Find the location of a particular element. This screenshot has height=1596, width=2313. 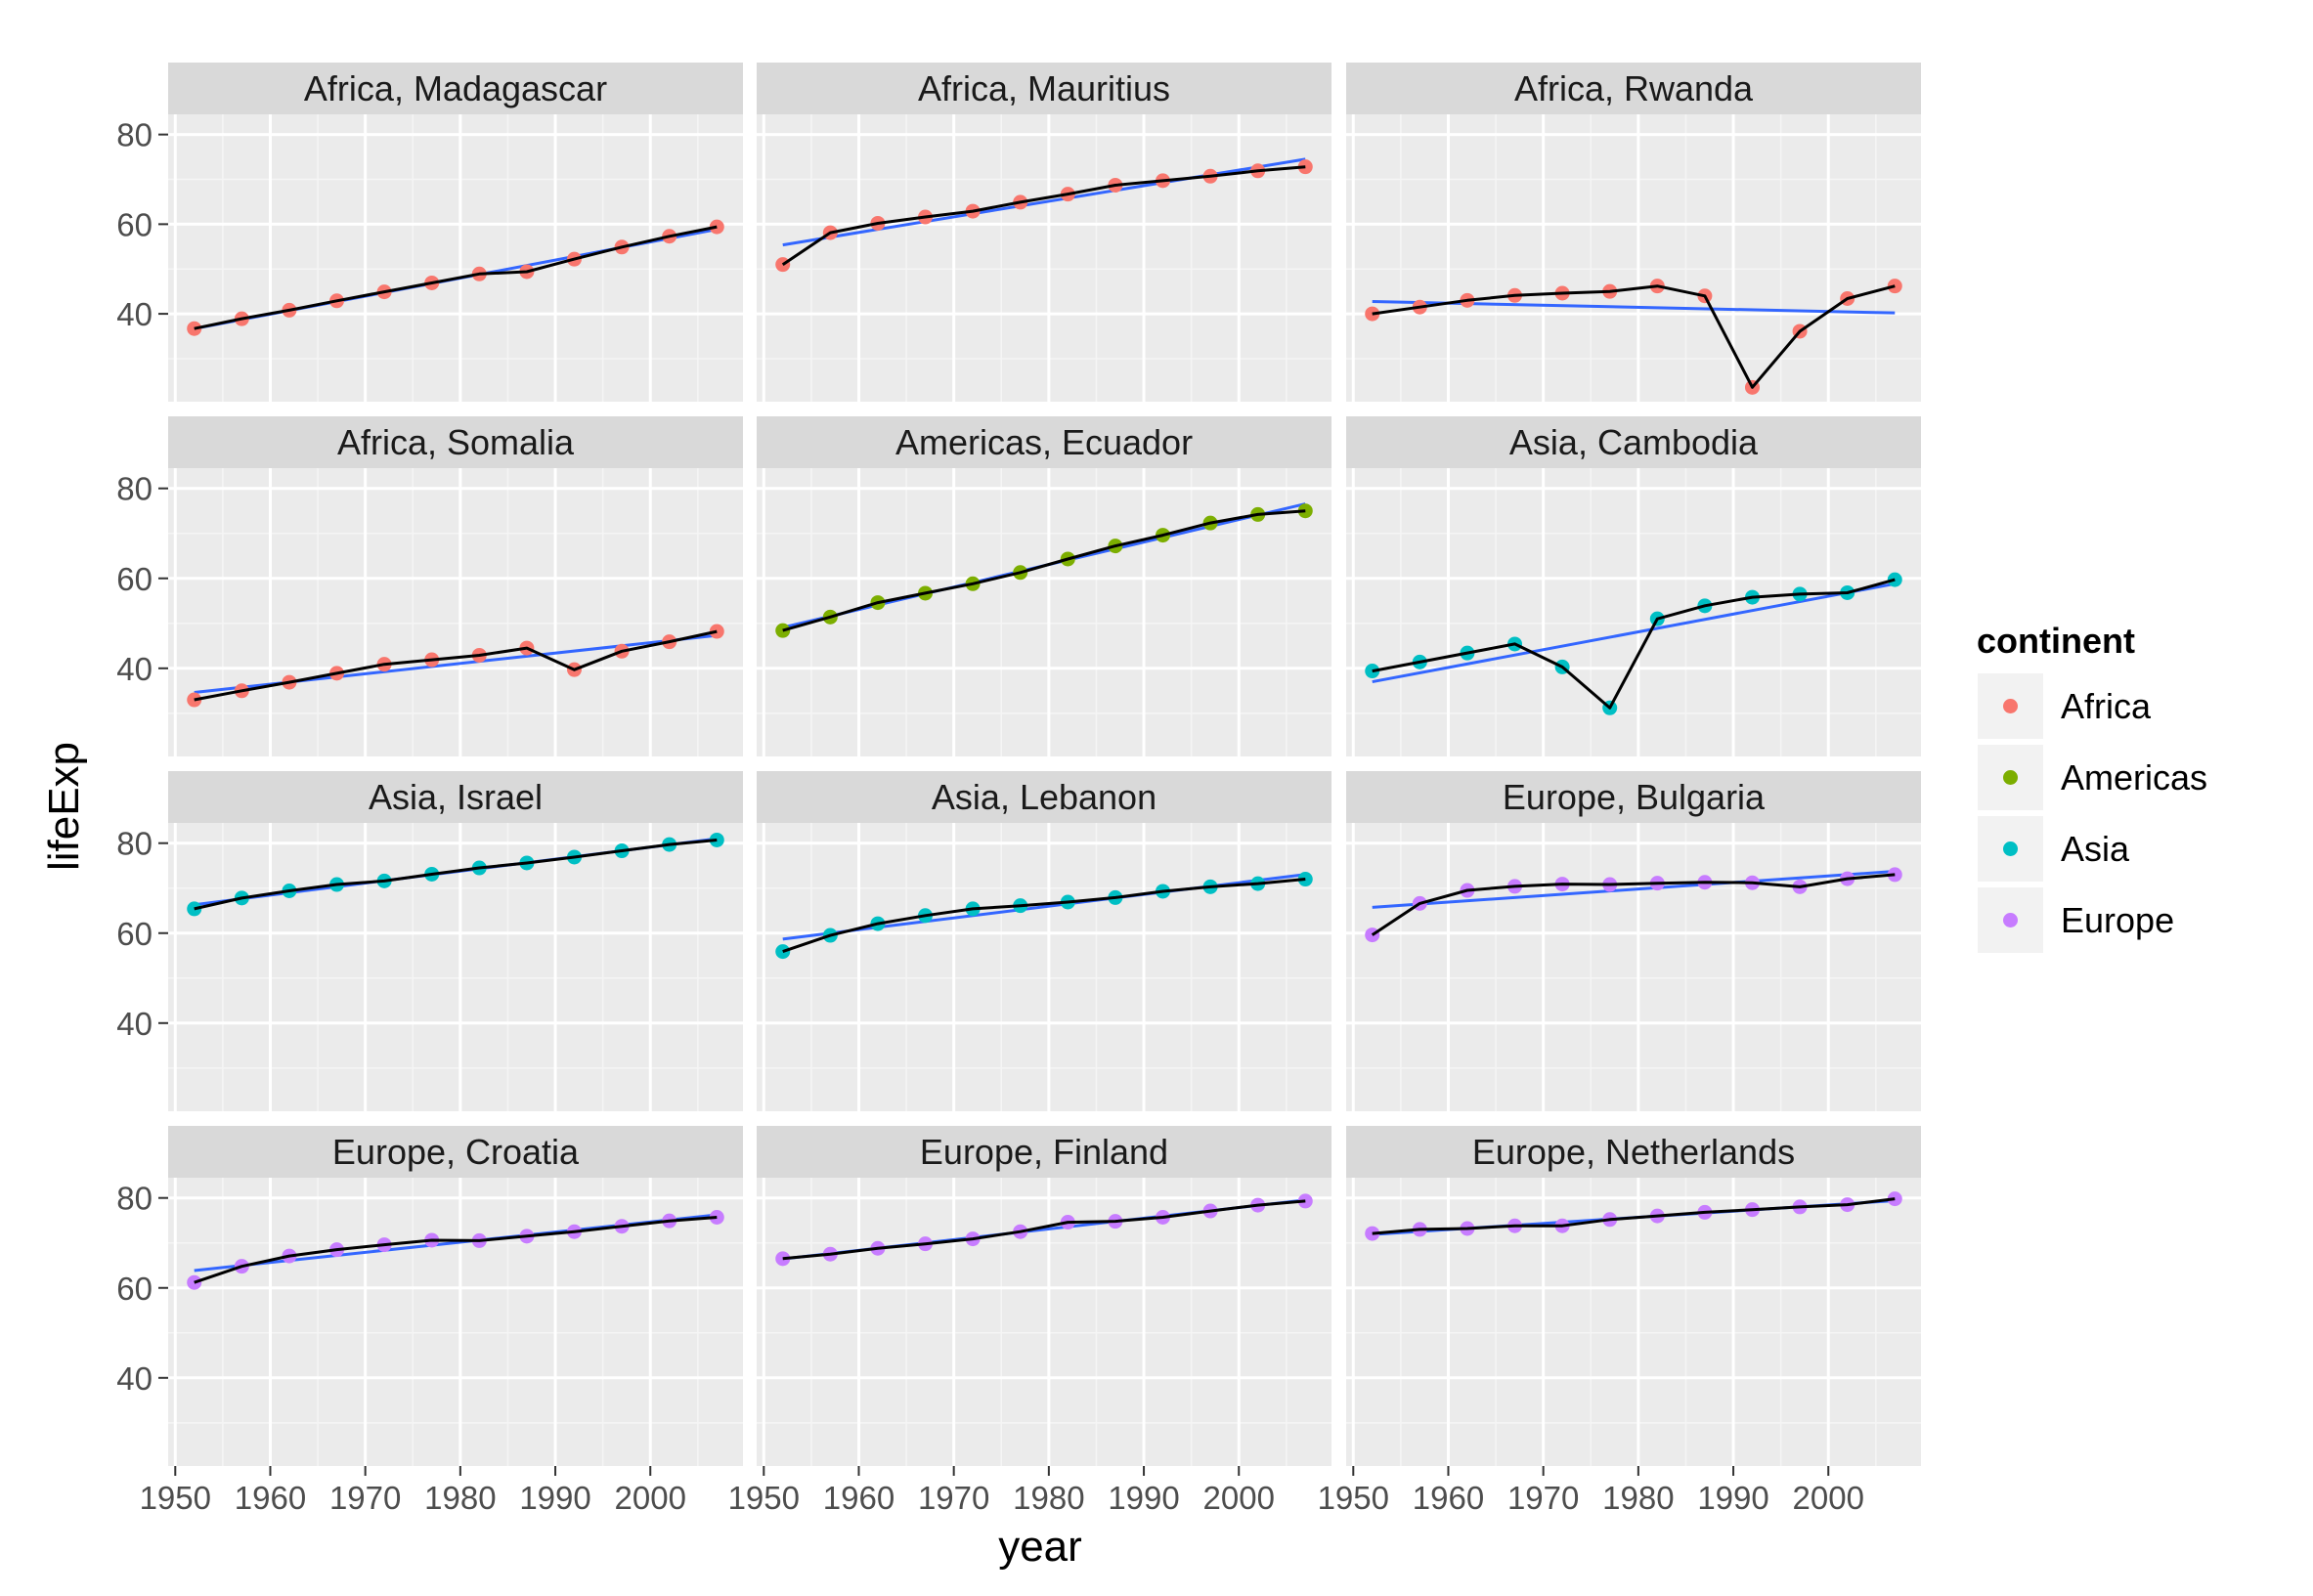

legend-label: Africa is located at coordinates (2106, 706).